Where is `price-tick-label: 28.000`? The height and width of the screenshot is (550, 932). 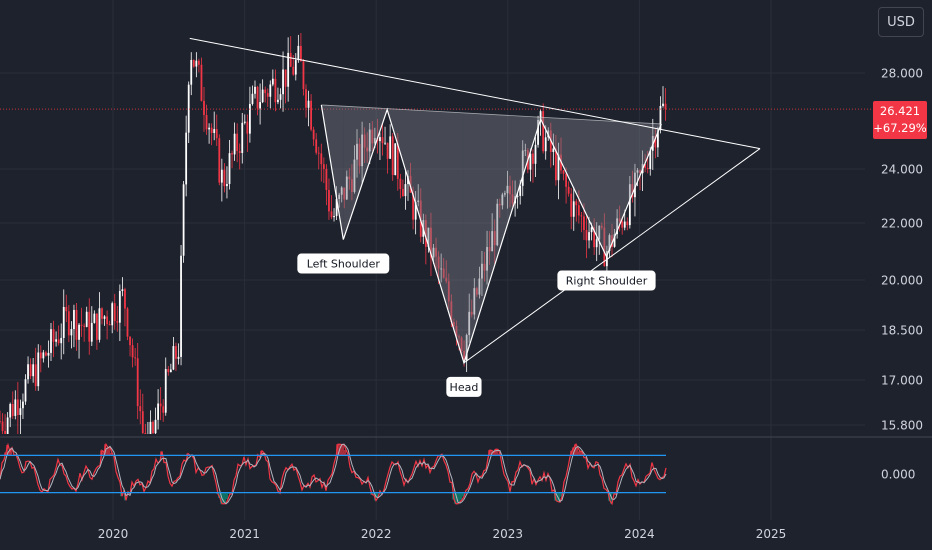 price-tick-label: 28.000 is located at coordinates (902, 74).